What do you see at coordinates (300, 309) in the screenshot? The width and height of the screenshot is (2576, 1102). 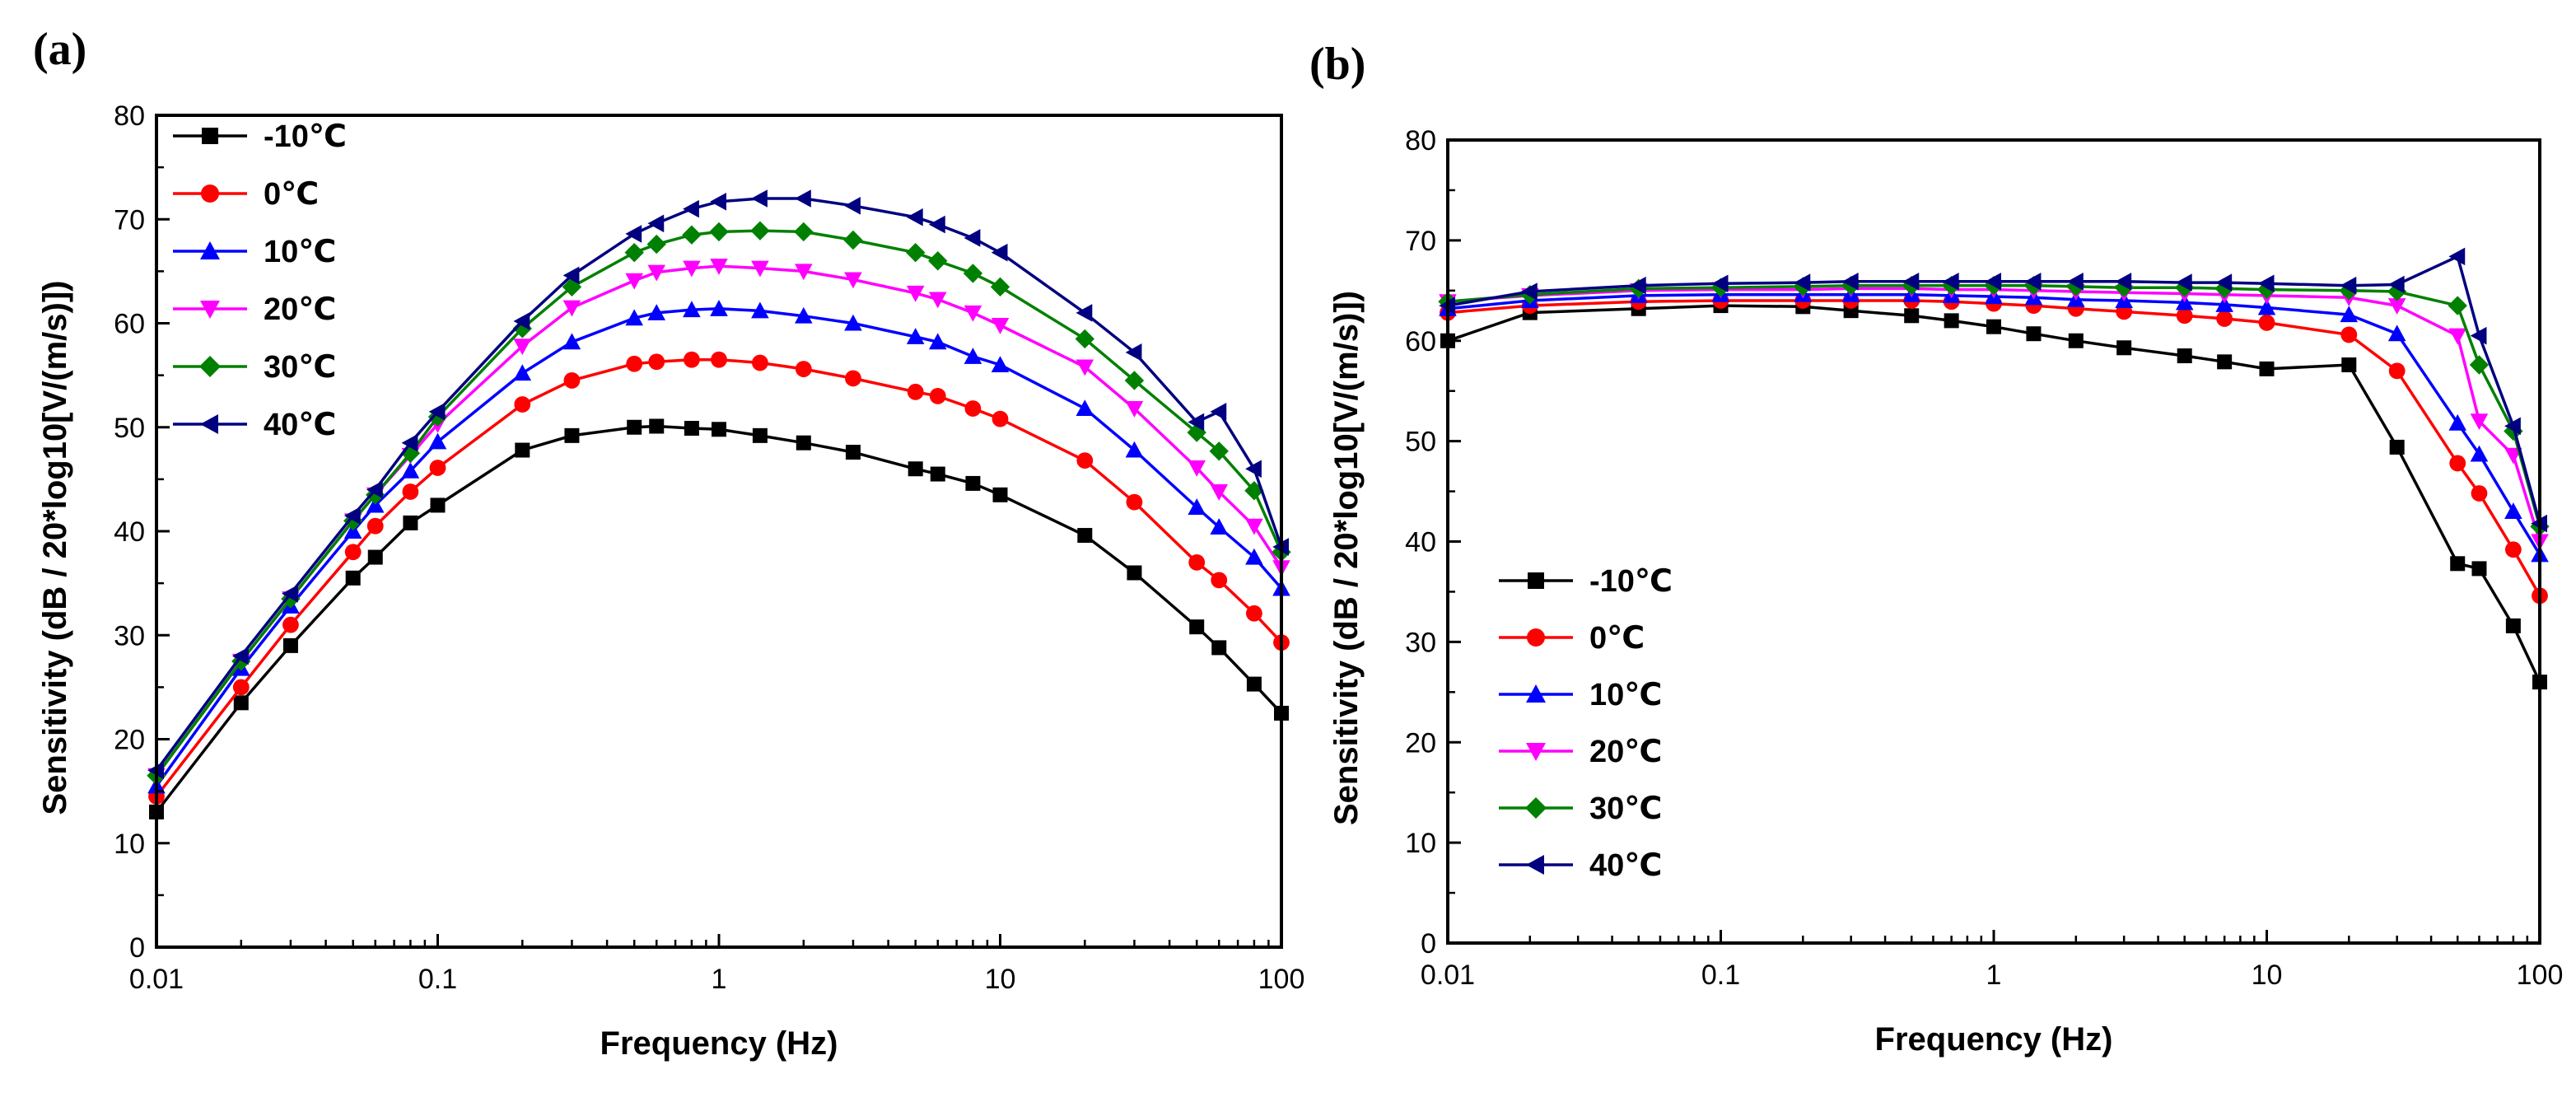 I see `legend-label: 20℃` at bounding box center [300, 309].